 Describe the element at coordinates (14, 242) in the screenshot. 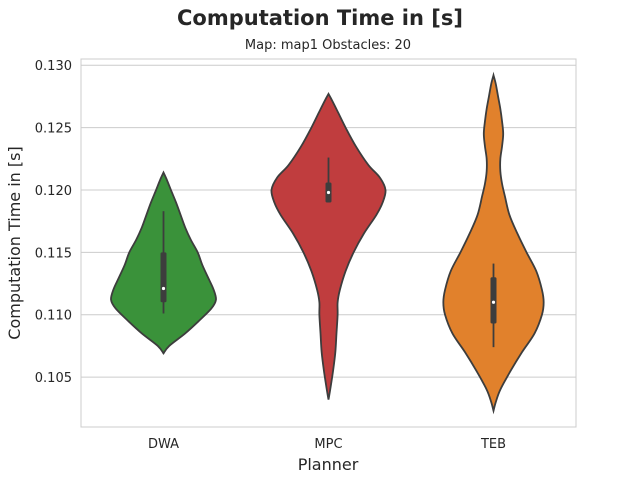

I see `y-axis-label: Computation Time in [s]` at that location.